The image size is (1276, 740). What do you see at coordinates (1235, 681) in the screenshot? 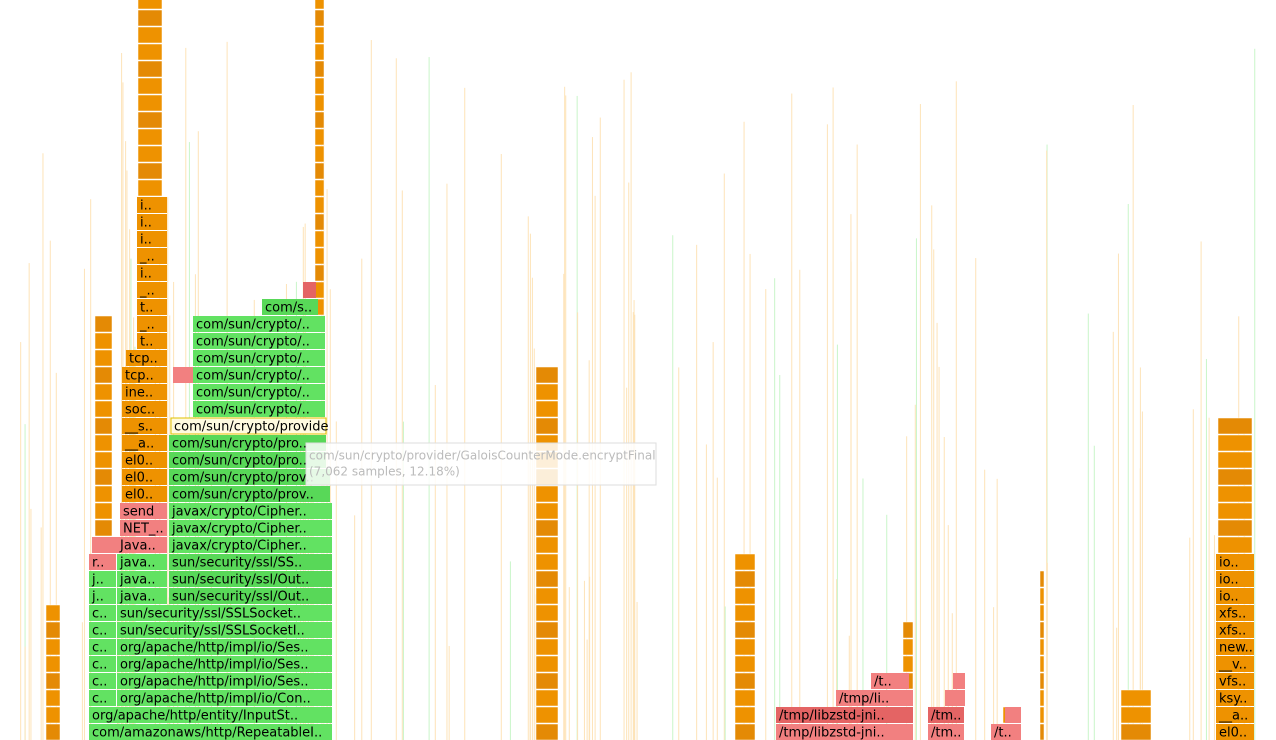
I see `frame: vfs..` at bounding box center [1235, 681].